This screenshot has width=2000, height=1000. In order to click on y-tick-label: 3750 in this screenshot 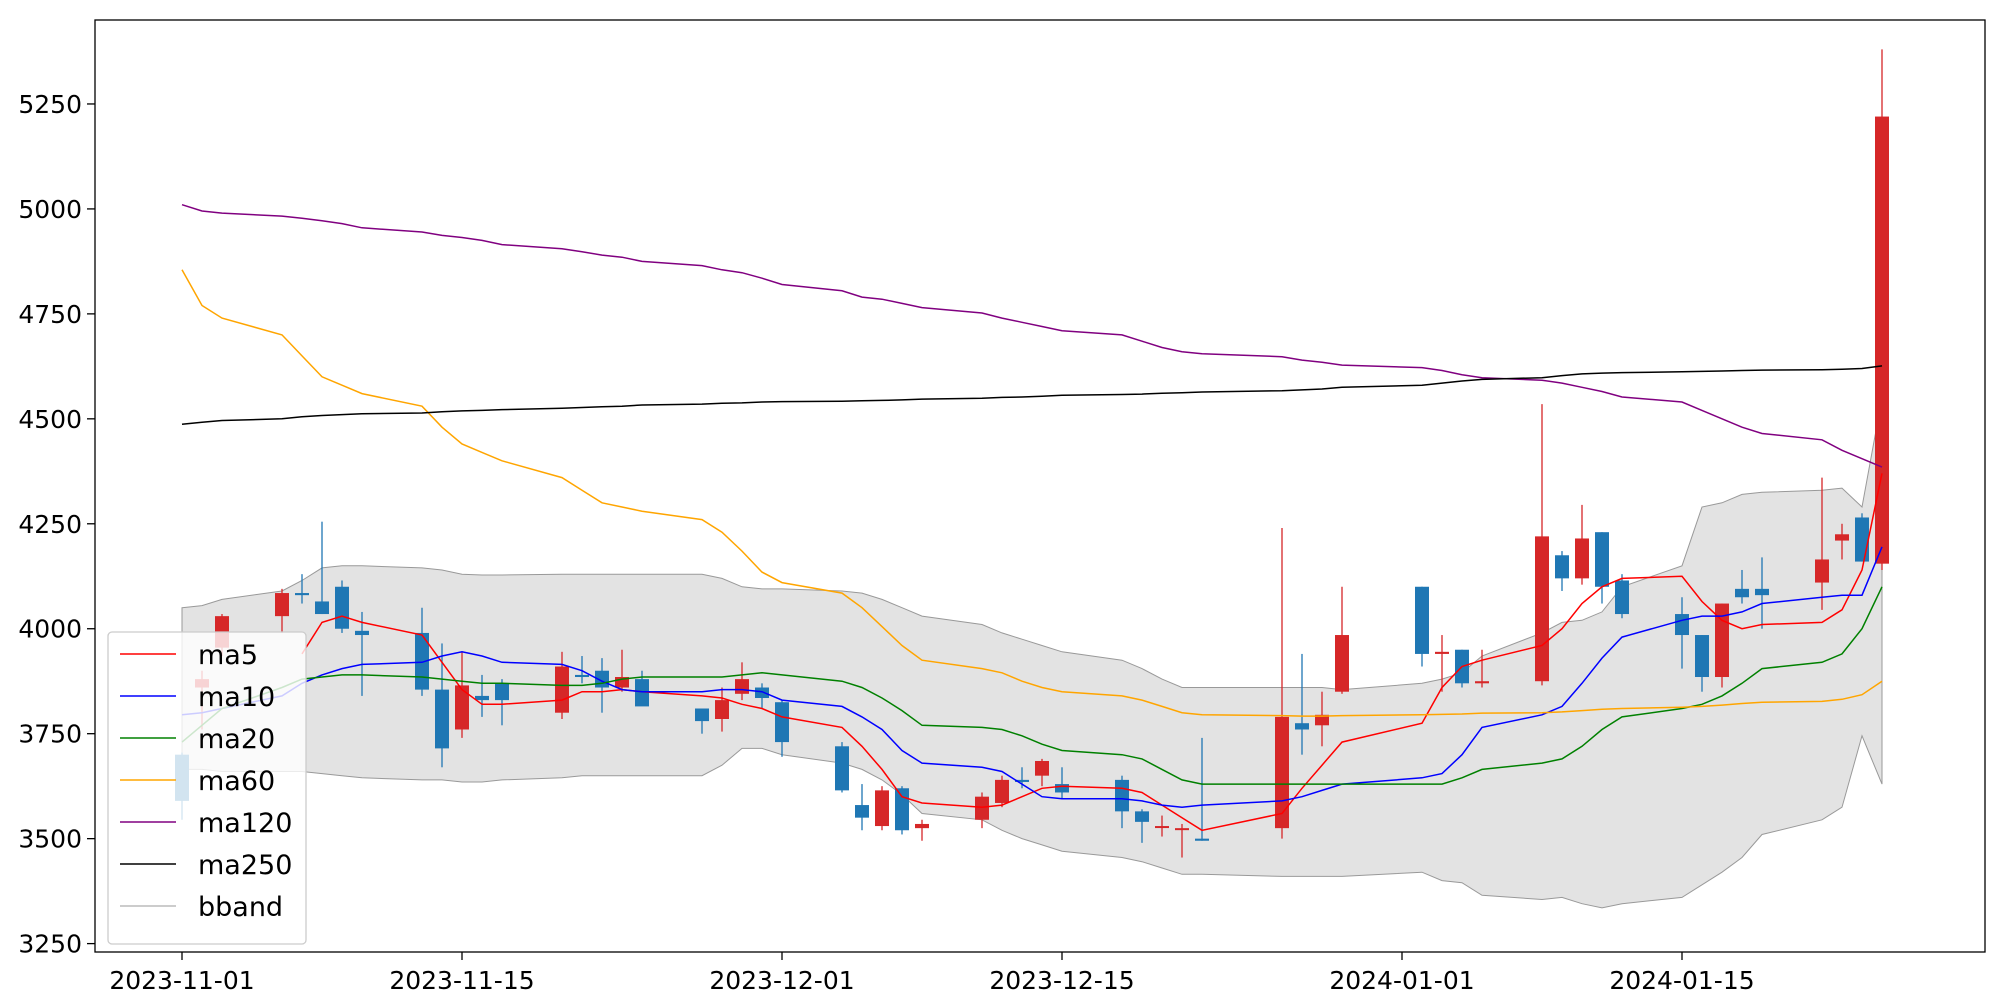, I will do `click(50, 734)`.